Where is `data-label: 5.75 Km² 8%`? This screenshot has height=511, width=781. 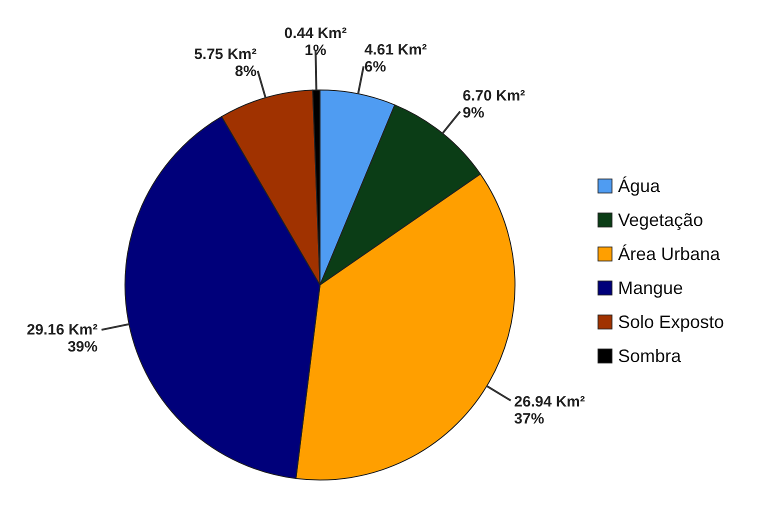 data-label: 5.75 Km² 8% is located at coordinates (225, 63).